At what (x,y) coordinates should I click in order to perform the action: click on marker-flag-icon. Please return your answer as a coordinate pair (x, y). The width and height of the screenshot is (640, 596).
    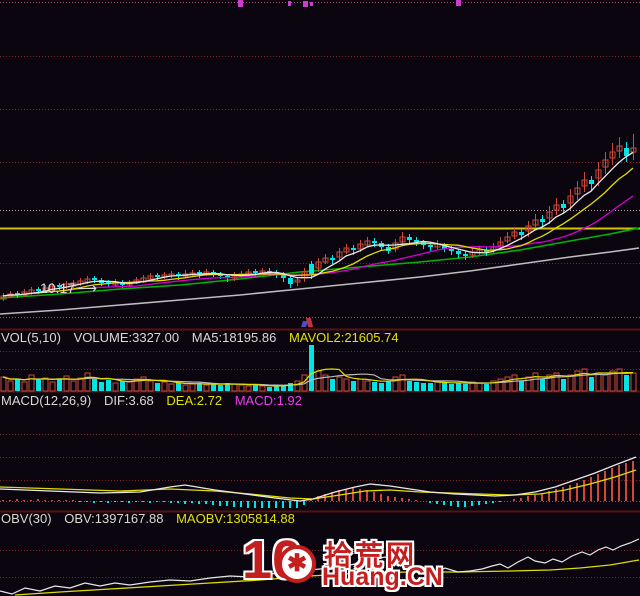
    Looking at the image, I should click on (307, 323).